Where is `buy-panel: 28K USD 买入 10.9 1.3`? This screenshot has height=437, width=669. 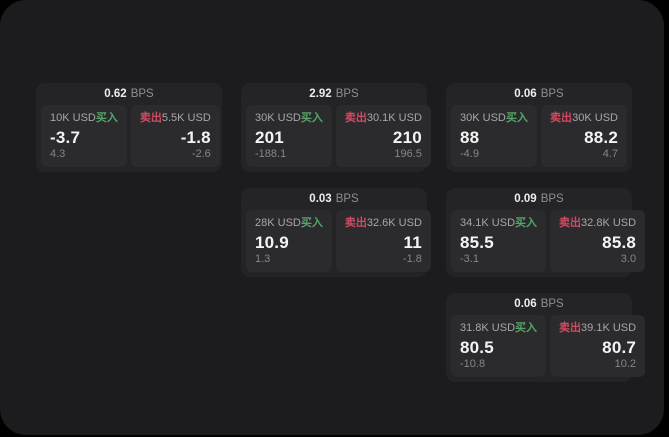
buy-panel: 28K USD 买入 10.9 1.3 is located at coordinates (289, 241).